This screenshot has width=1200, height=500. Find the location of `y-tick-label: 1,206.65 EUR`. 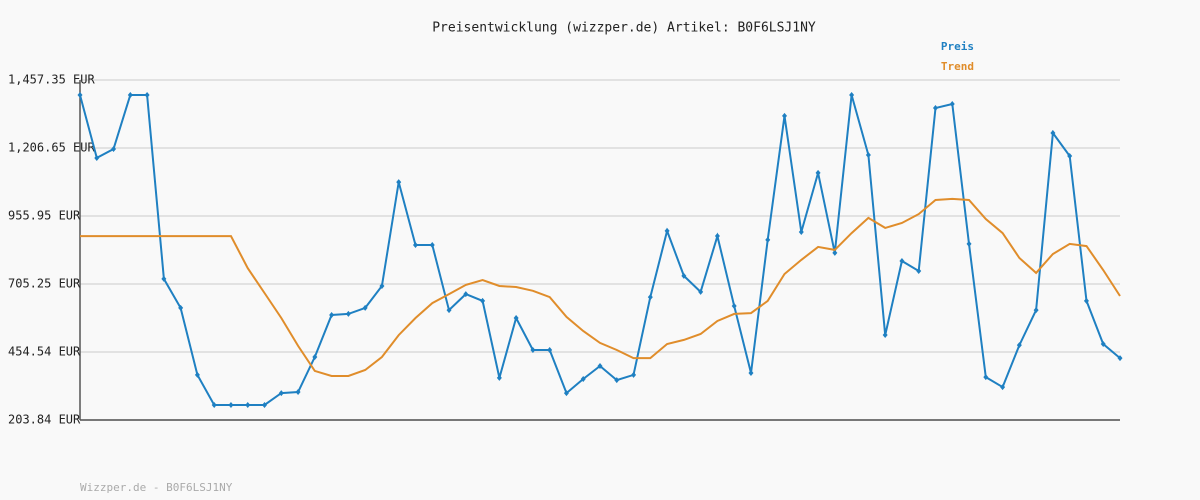

y-tick-label: 1,206.65 EUR is located at coordinates (51, 147).